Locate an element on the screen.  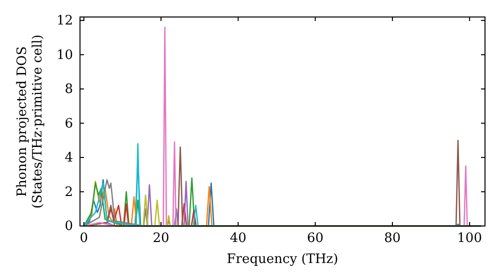
x-tick-label: 0 is located at coordinates (84, 238).